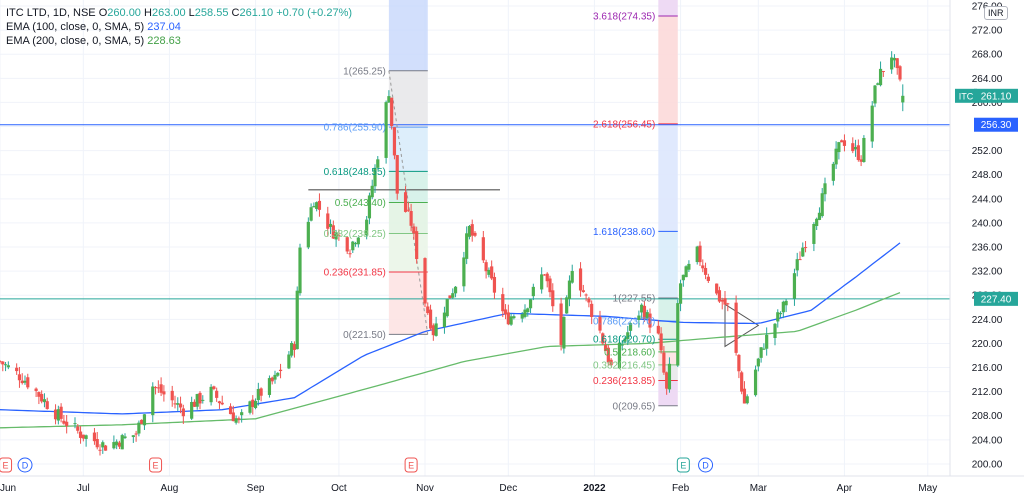 This screenshot has height=497, width=1024. What do you see at coordinates (75, 41) in the screenshot?
I see `ema200-label: EMA (200, close, 0, SMA, 5)` at bounding box center [75, 41].